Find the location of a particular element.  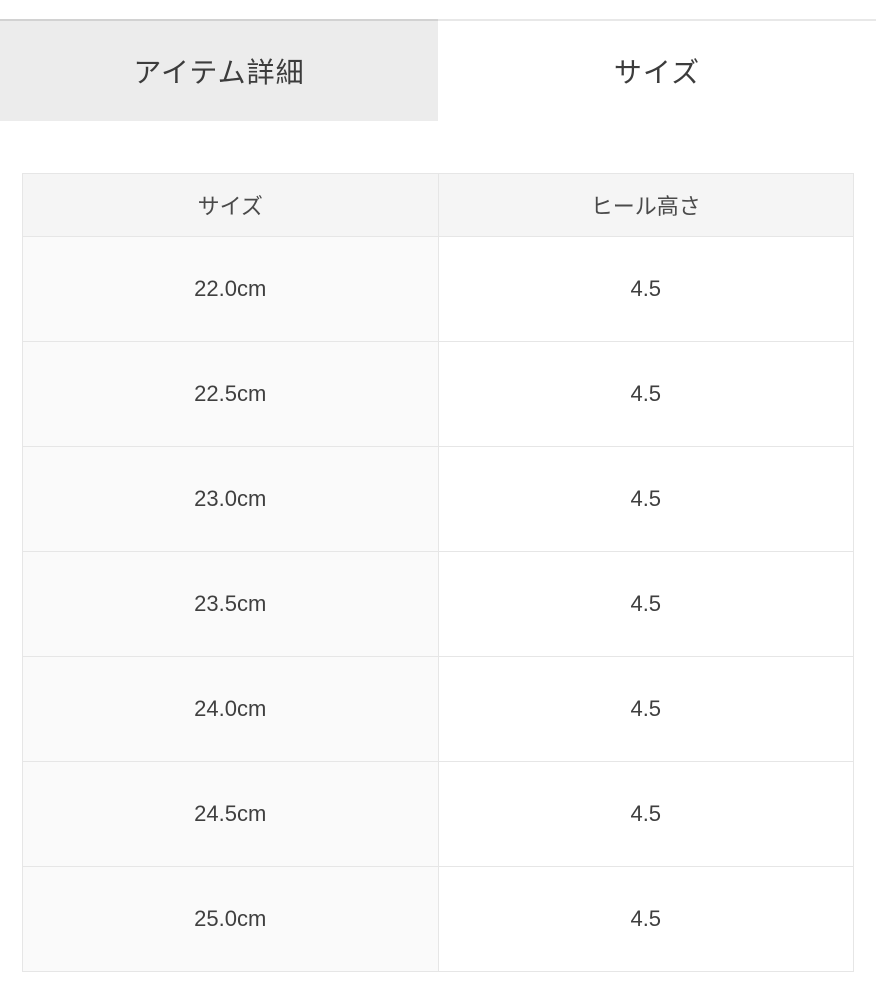

column-header-heel-height: ヒール高さ is located at coordinates (645, 205).